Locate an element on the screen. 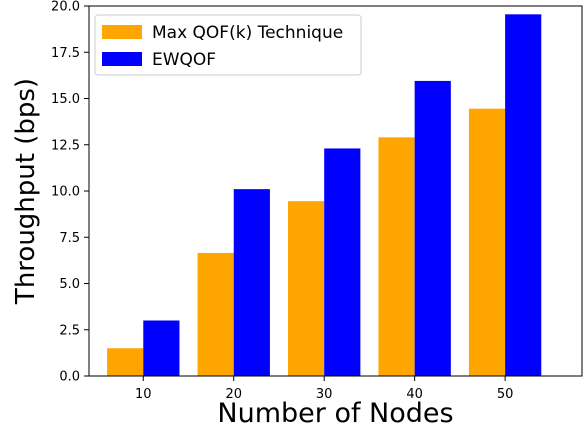 Image resolution: width=588 pixels, height=439 pixels. y-tick-label: 0.0 is located at coordinates (69, 377).